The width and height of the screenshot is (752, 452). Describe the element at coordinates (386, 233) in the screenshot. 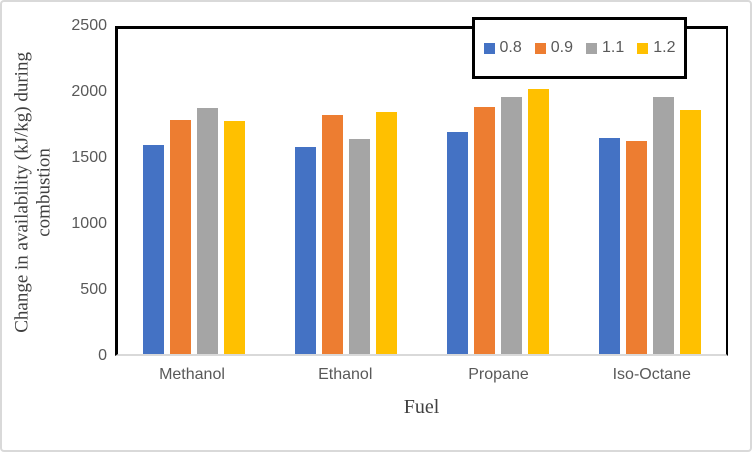

I see `bar-ethanol-1.2` at that location.